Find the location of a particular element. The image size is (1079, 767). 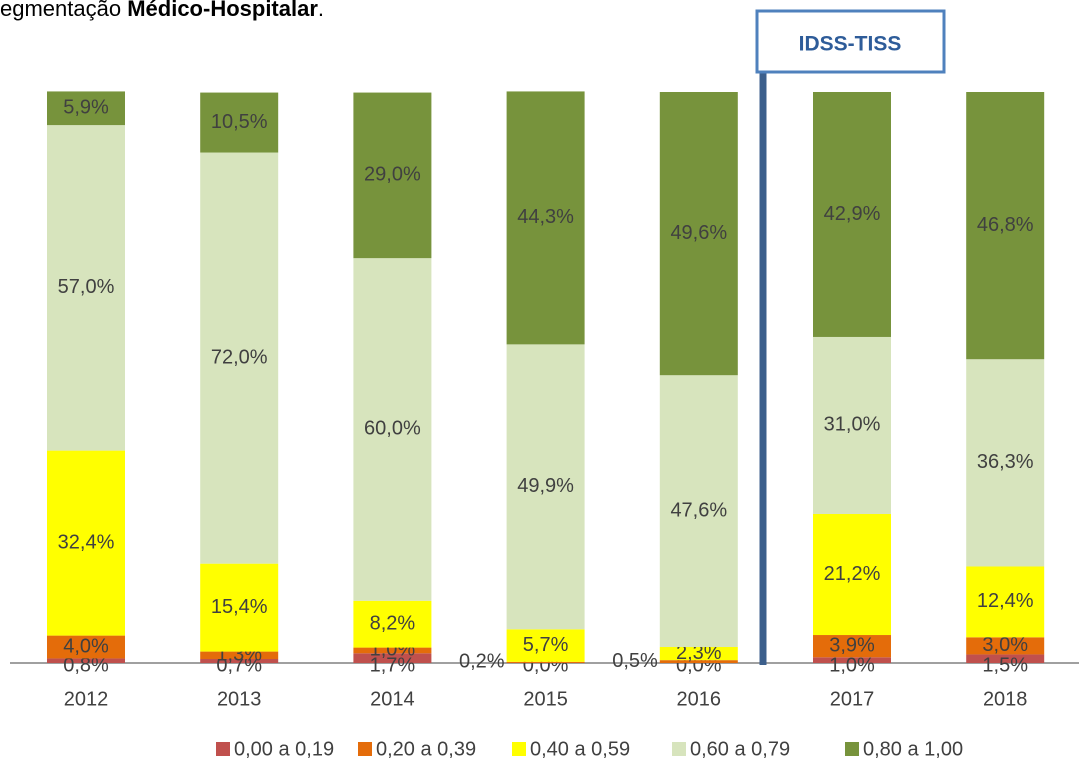

value-label: 3,9% is located at coordinates (852, 645).